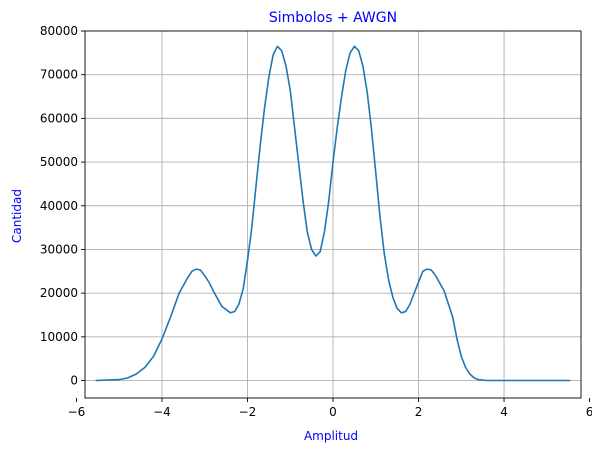  Describe the element at coordinates (59, 293) in the screenshot. I see `y-tick-label: 20000` at that location.